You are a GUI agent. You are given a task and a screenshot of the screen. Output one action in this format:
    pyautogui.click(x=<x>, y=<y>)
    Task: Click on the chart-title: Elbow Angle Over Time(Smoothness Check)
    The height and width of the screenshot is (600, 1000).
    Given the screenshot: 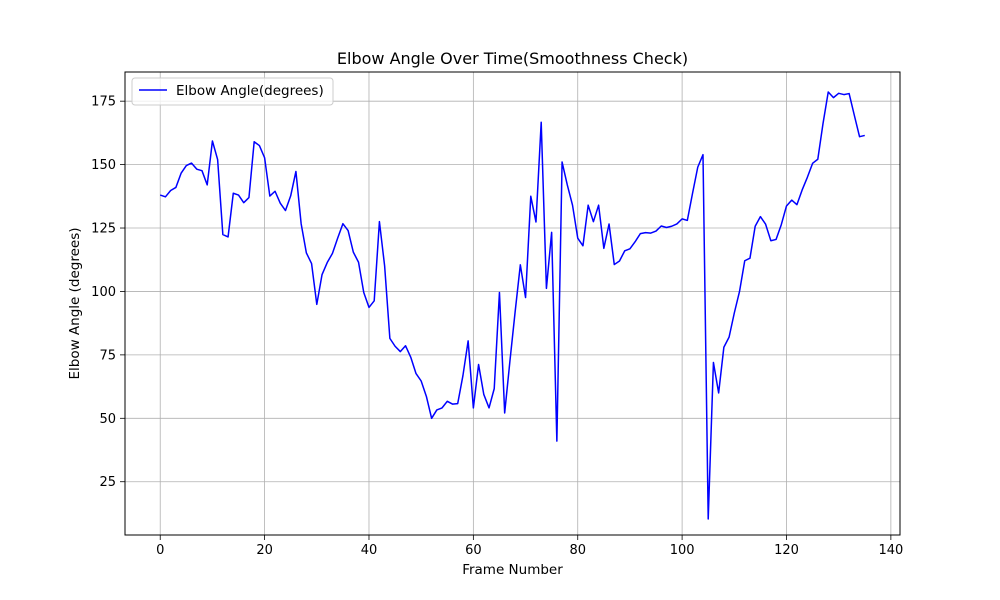 What is the action you would take?
    pyautogui.click(x=512, y=58)
    